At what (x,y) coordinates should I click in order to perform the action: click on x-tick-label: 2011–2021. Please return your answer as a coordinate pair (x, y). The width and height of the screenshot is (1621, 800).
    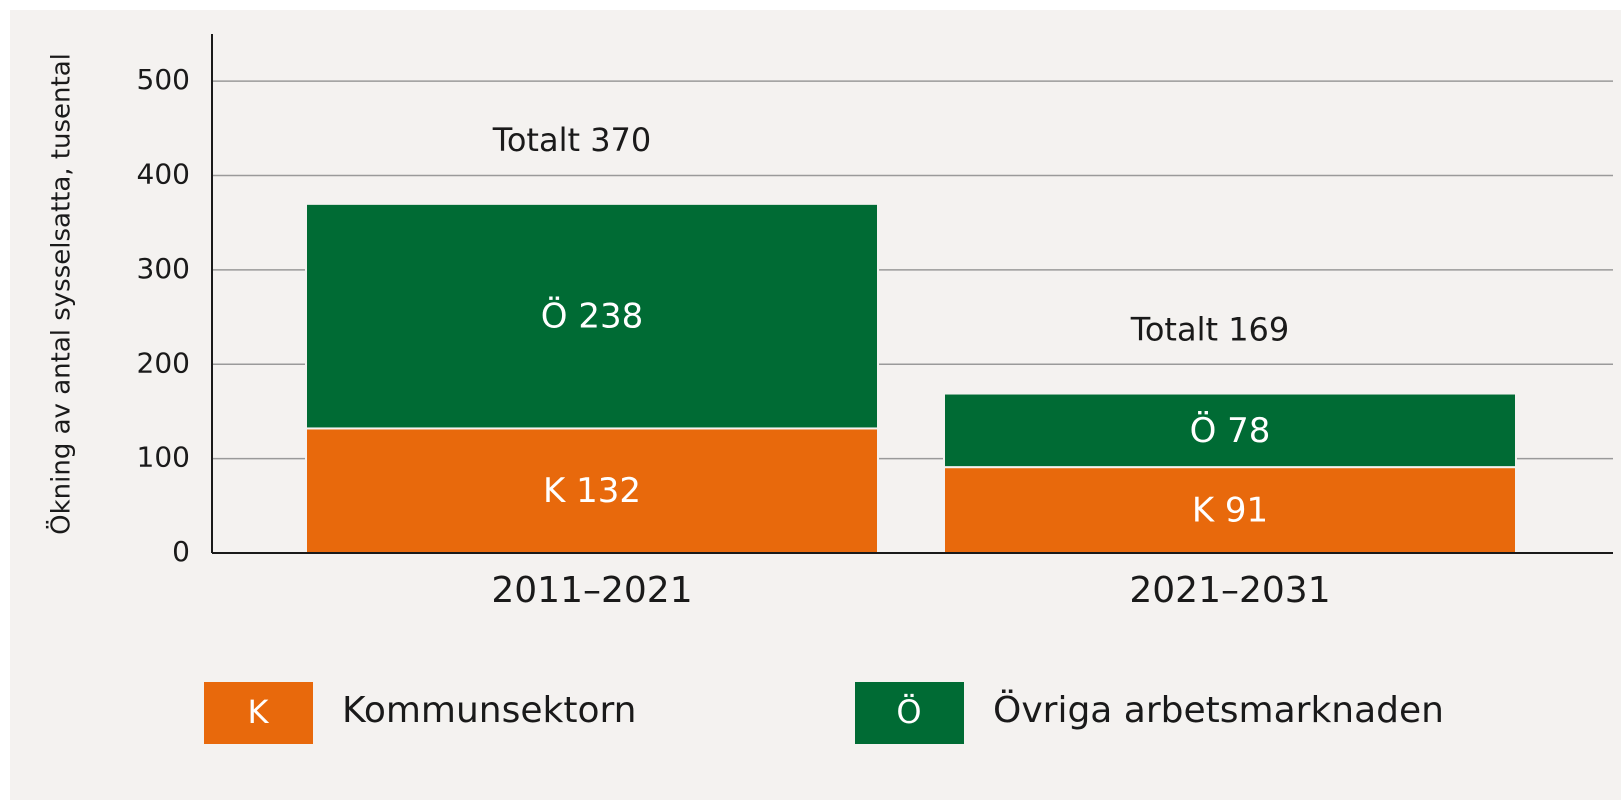
    Looking at the image, I should click on (591, 590).